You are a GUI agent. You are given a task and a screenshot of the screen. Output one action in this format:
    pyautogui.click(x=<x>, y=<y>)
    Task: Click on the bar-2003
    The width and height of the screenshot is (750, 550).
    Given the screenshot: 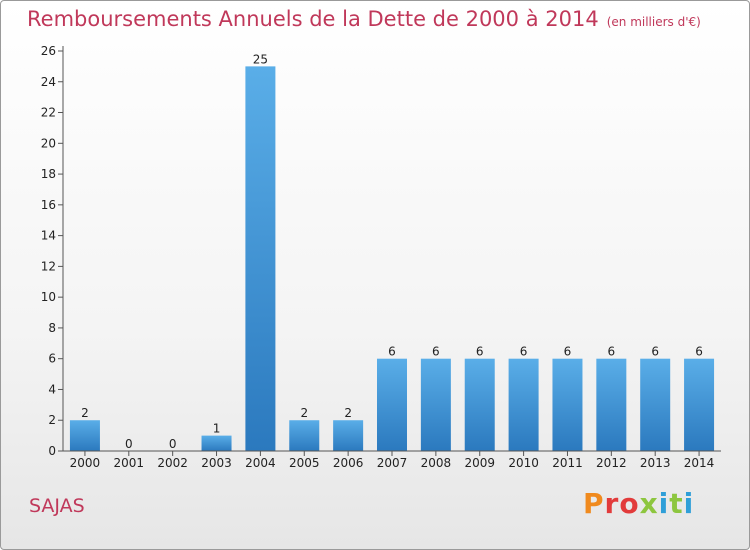 What is the action you would take?
    pyautogui.click(x=216, y=443)
    